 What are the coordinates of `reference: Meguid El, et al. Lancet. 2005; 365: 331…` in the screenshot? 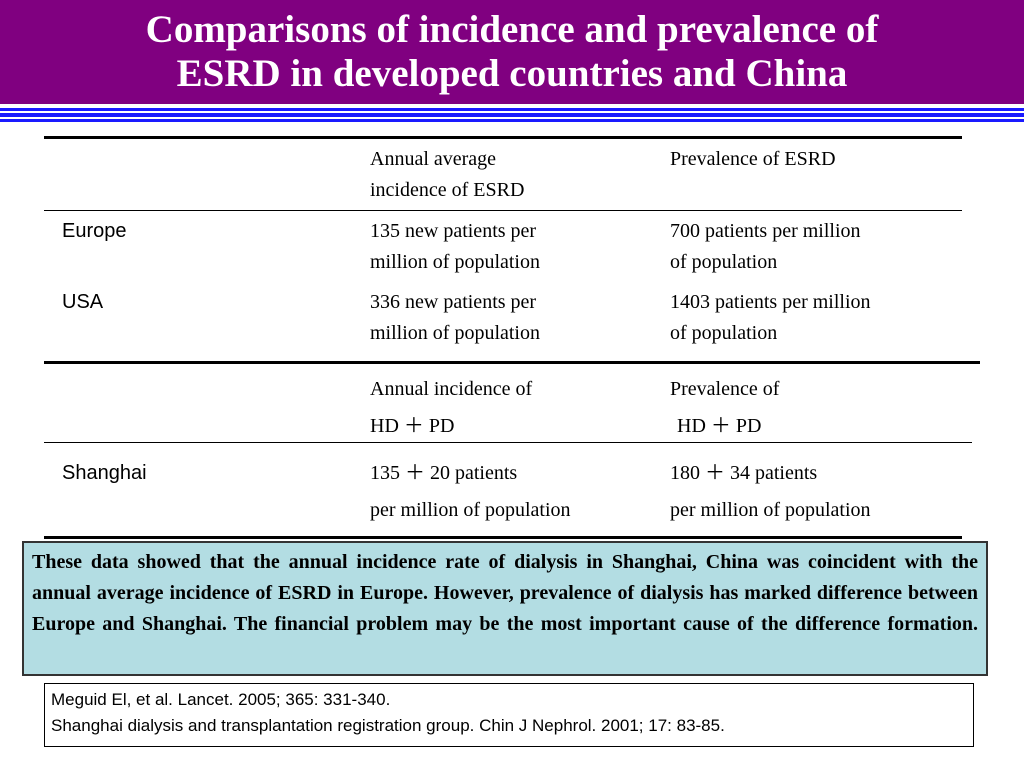 It's located at (221, 699).